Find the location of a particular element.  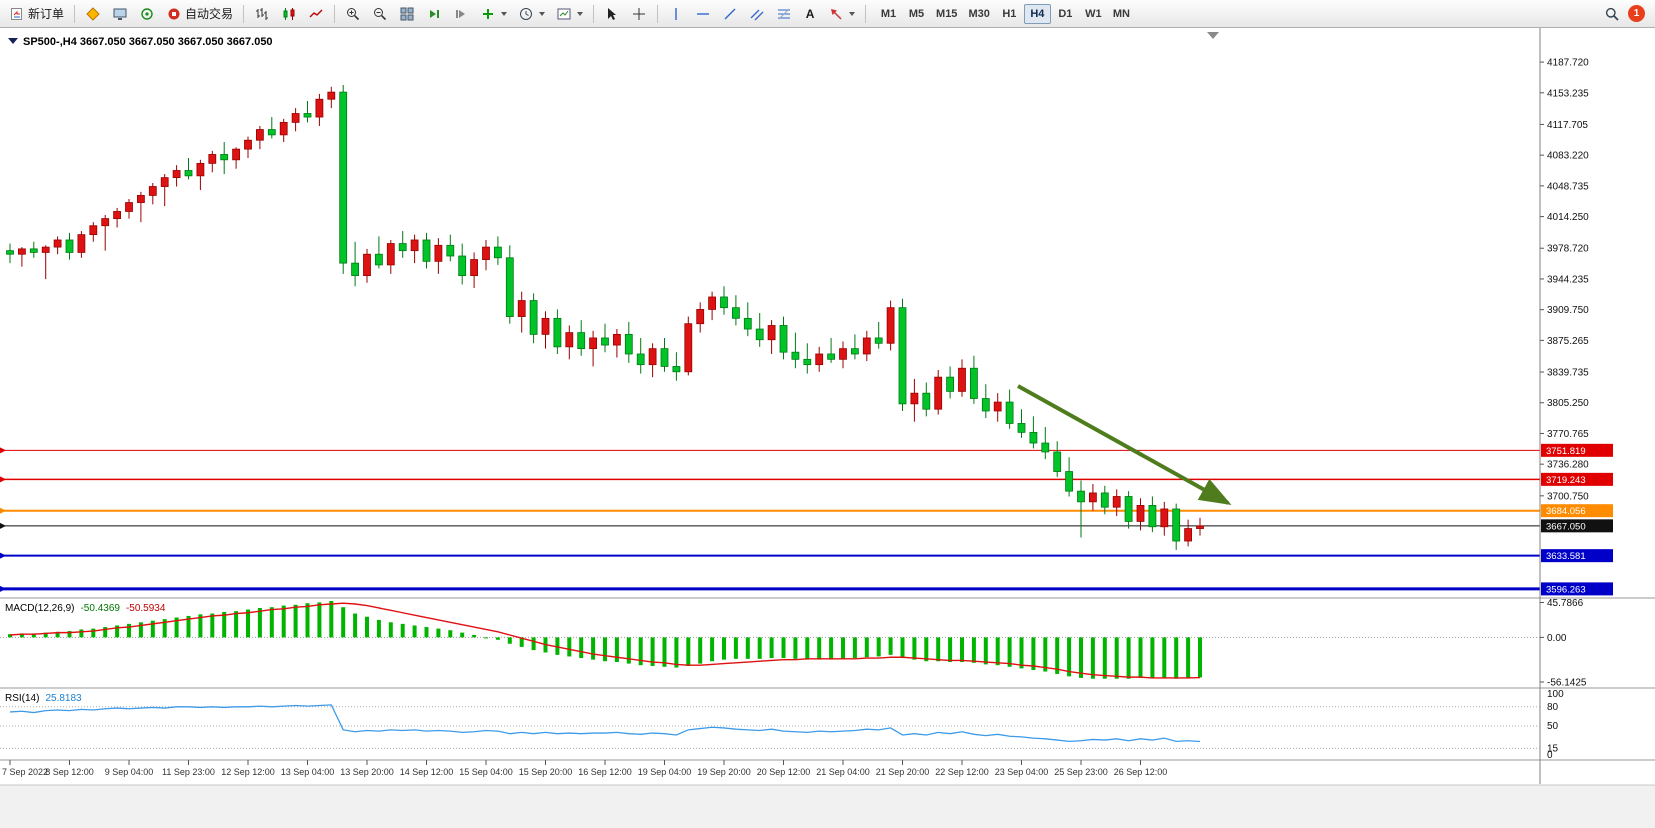

chart-shift-button is located at coordinates (461, 14).